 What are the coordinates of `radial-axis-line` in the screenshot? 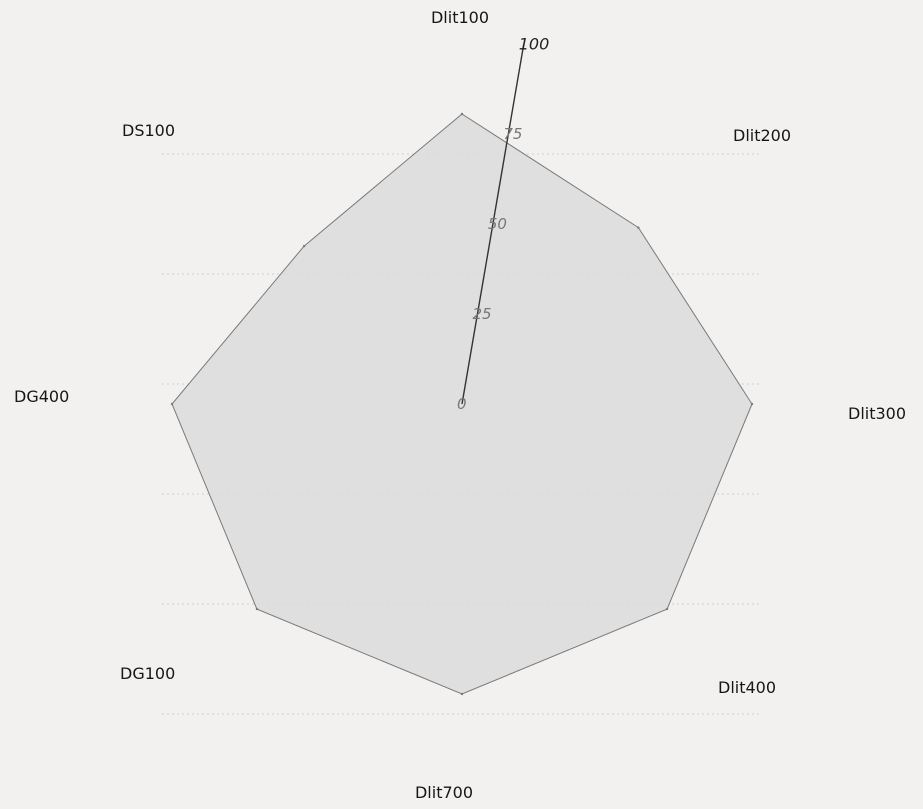 It's located at (493, 224).